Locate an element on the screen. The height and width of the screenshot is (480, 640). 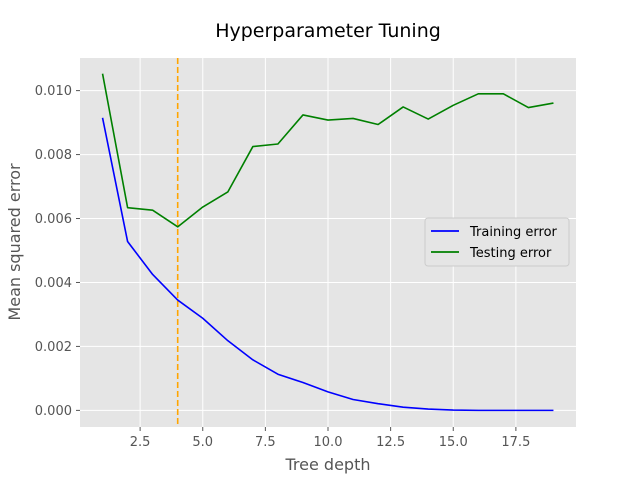
x-tick-label: 10.0 is located at coordinates (328, 442).